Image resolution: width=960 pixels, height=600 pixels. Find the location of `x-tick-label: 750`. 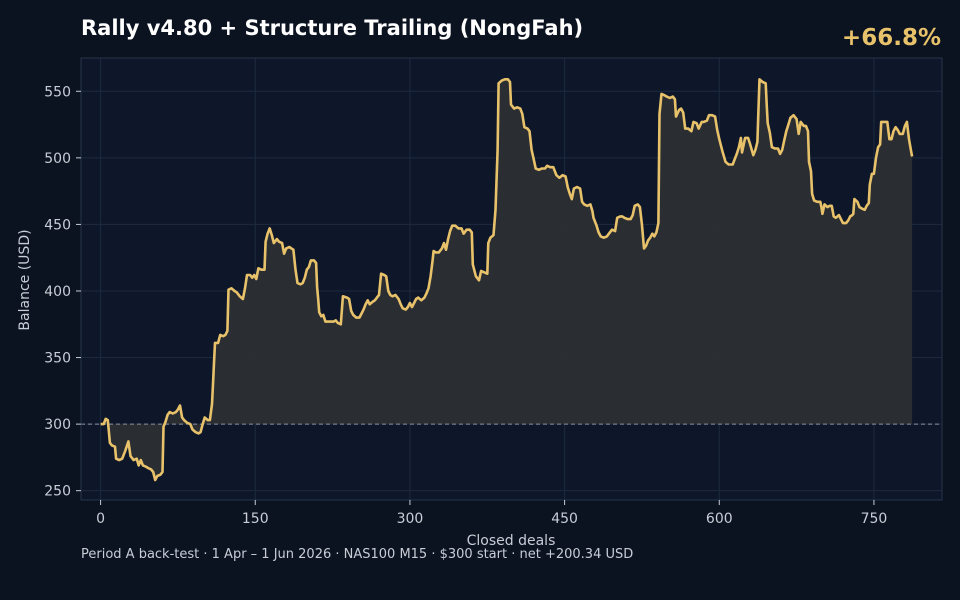

x-tick-label: 750 is located at coordinates (874, 519).